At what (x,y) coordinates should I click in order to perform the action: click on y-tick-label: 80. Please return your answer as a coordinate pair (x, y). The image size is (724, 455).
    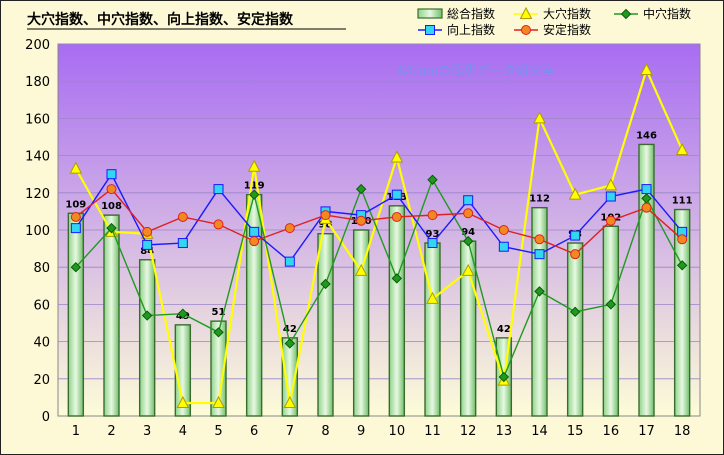
    Looking at the image, I should click on (41, 268).